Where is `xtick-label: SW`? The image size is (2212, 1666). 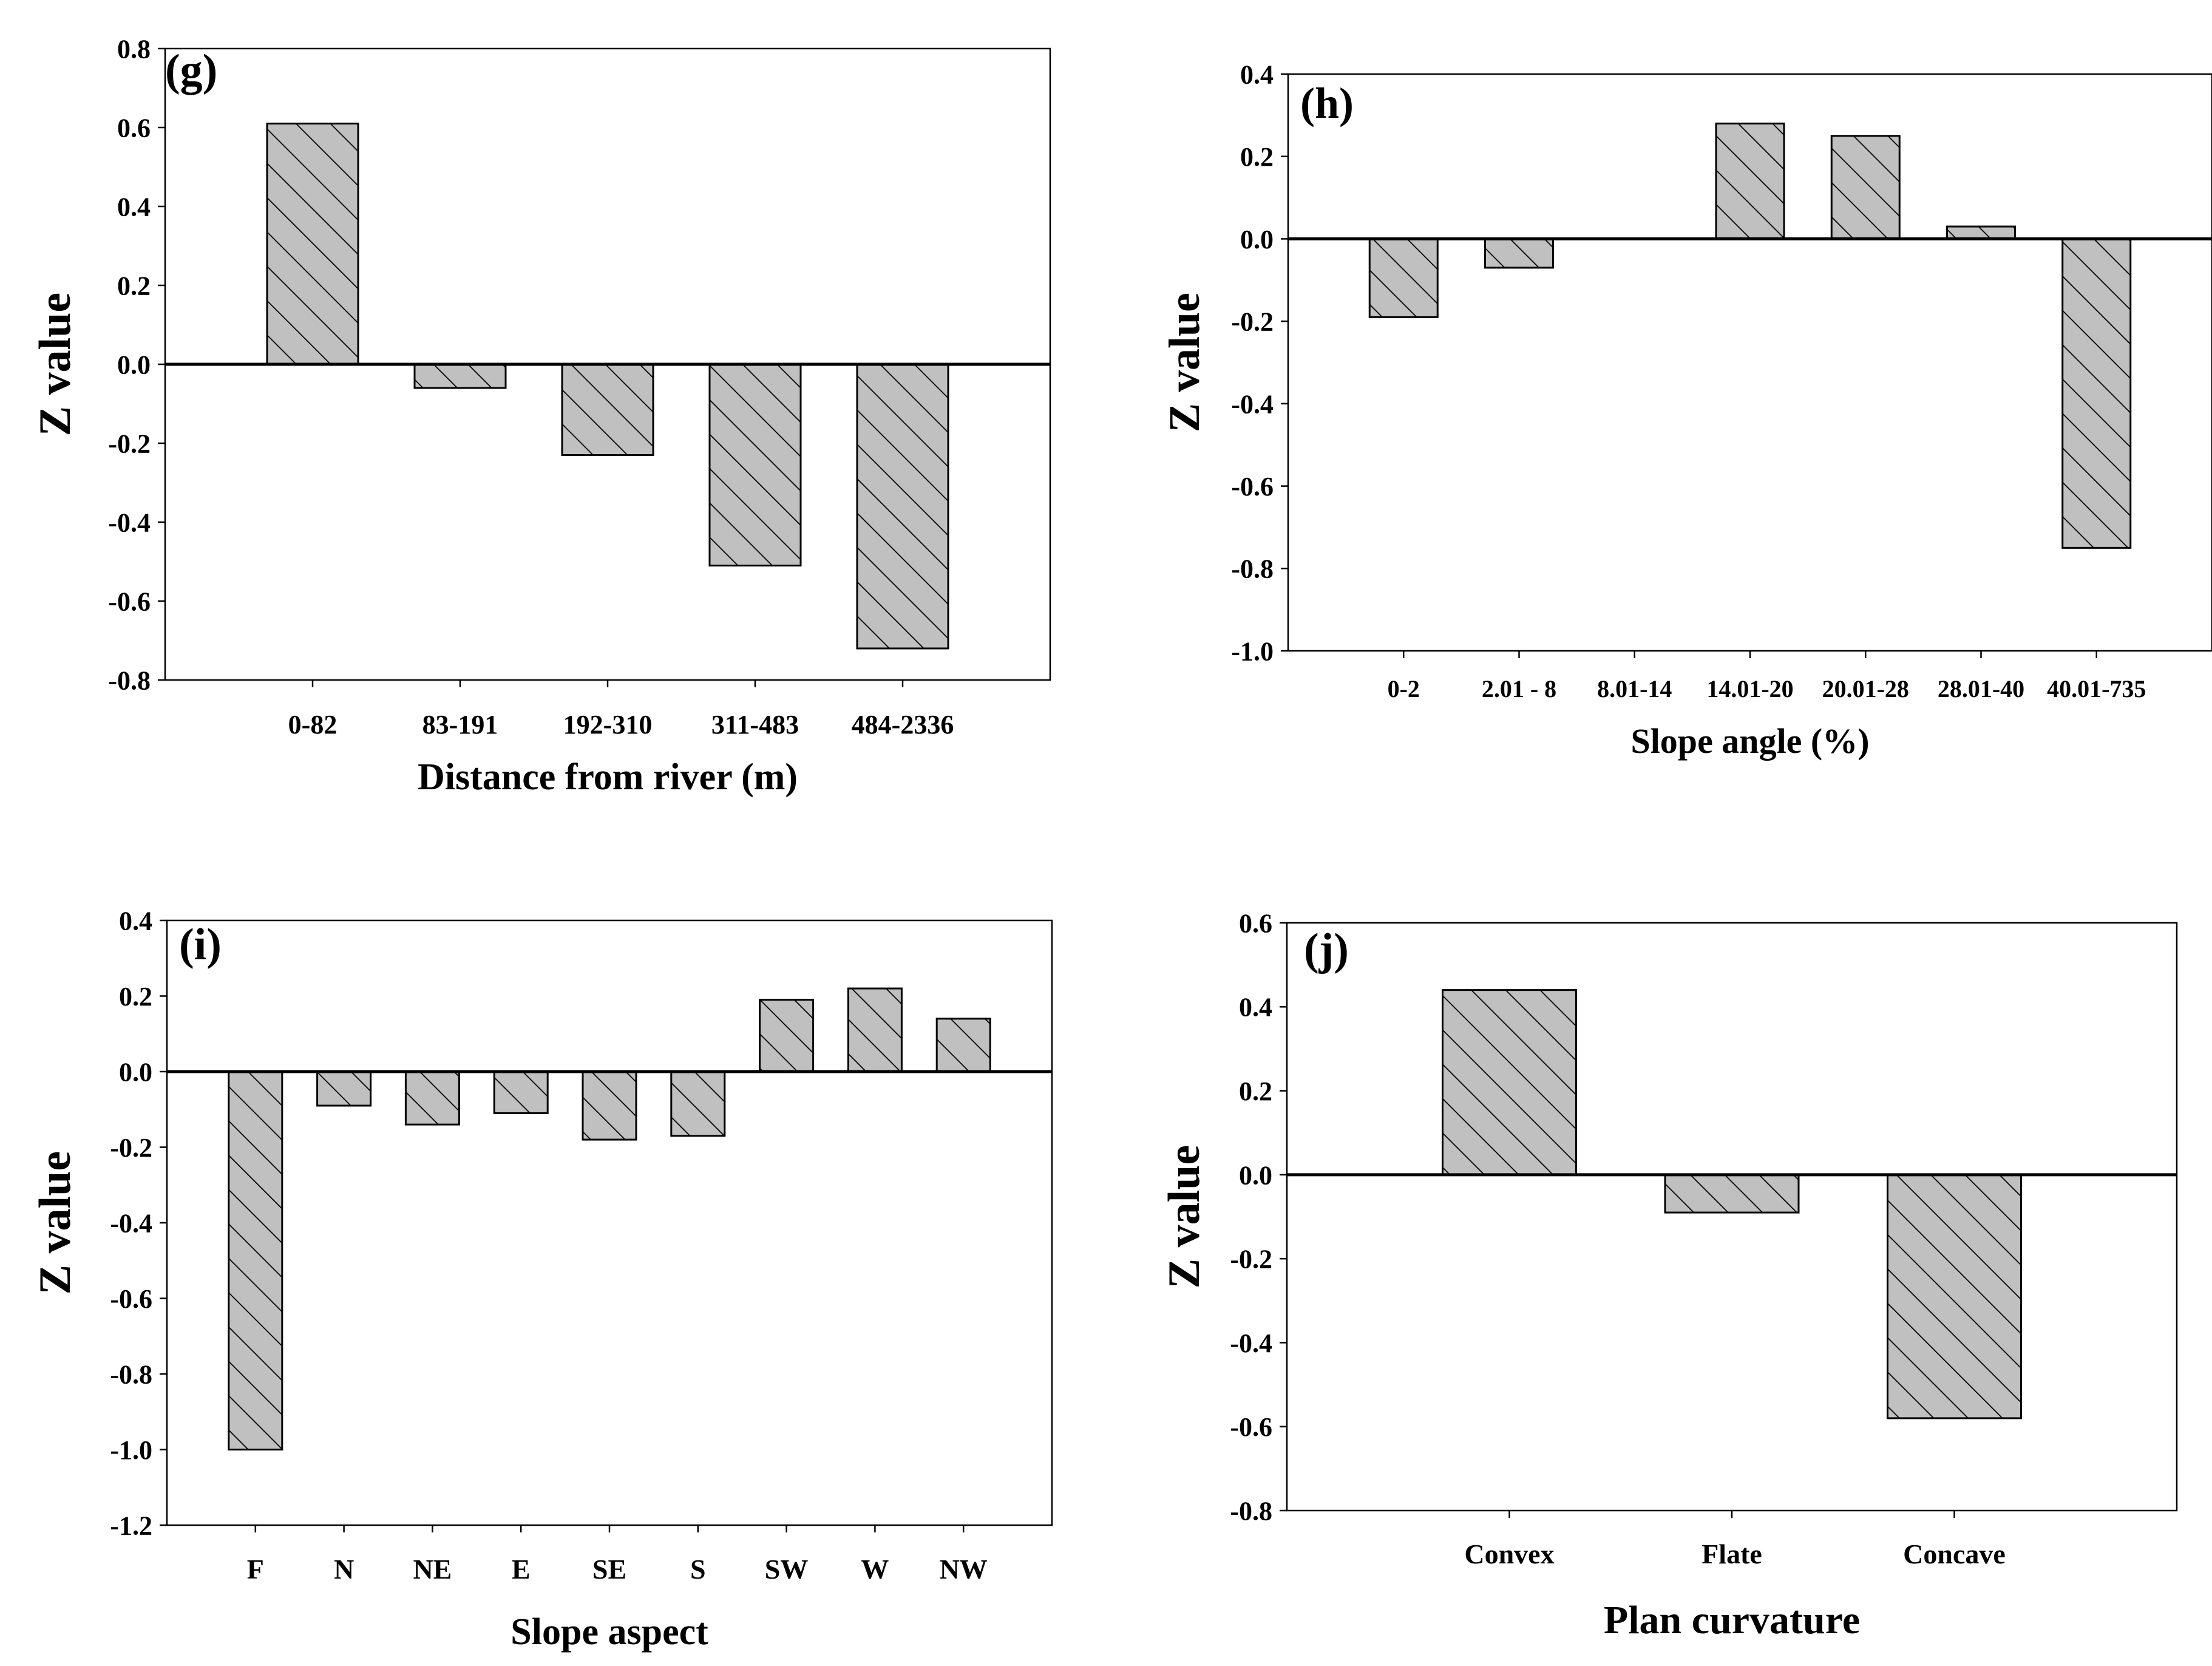
xtick-label: SW is located at coordinates (787, 1569).